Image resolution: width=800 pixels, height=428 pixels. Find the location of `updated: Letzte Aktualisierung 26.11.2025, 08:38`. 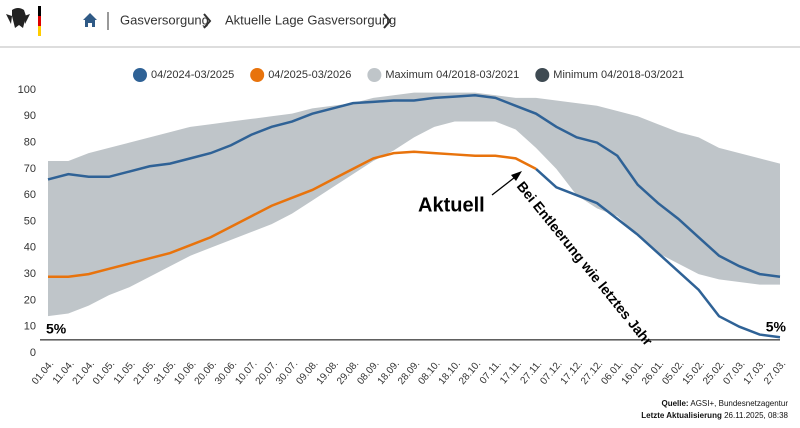

updated: Letzte Aktualisierung 26.11.2025, 08:38 is located at coordinates (714, 415).